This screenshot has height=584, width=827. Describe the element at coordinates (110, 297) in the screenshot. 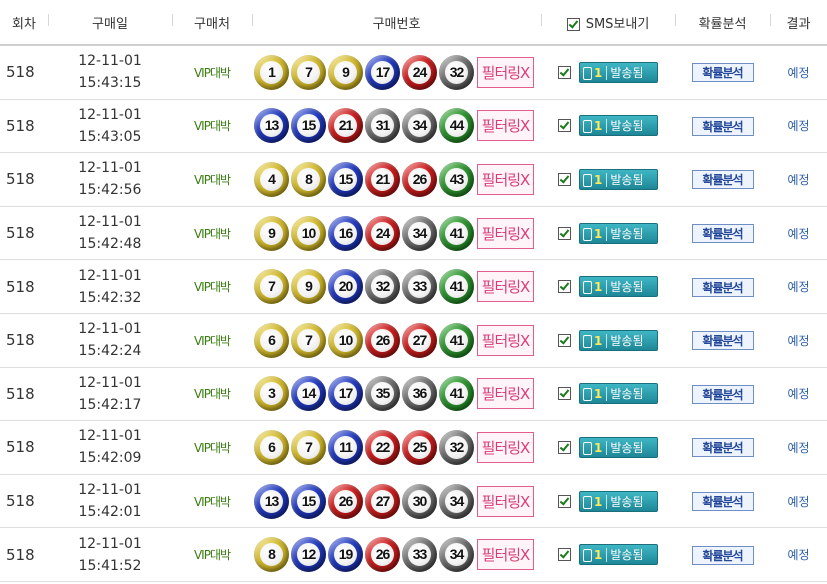

I see `purchase-time: 15:42:32` at that location.